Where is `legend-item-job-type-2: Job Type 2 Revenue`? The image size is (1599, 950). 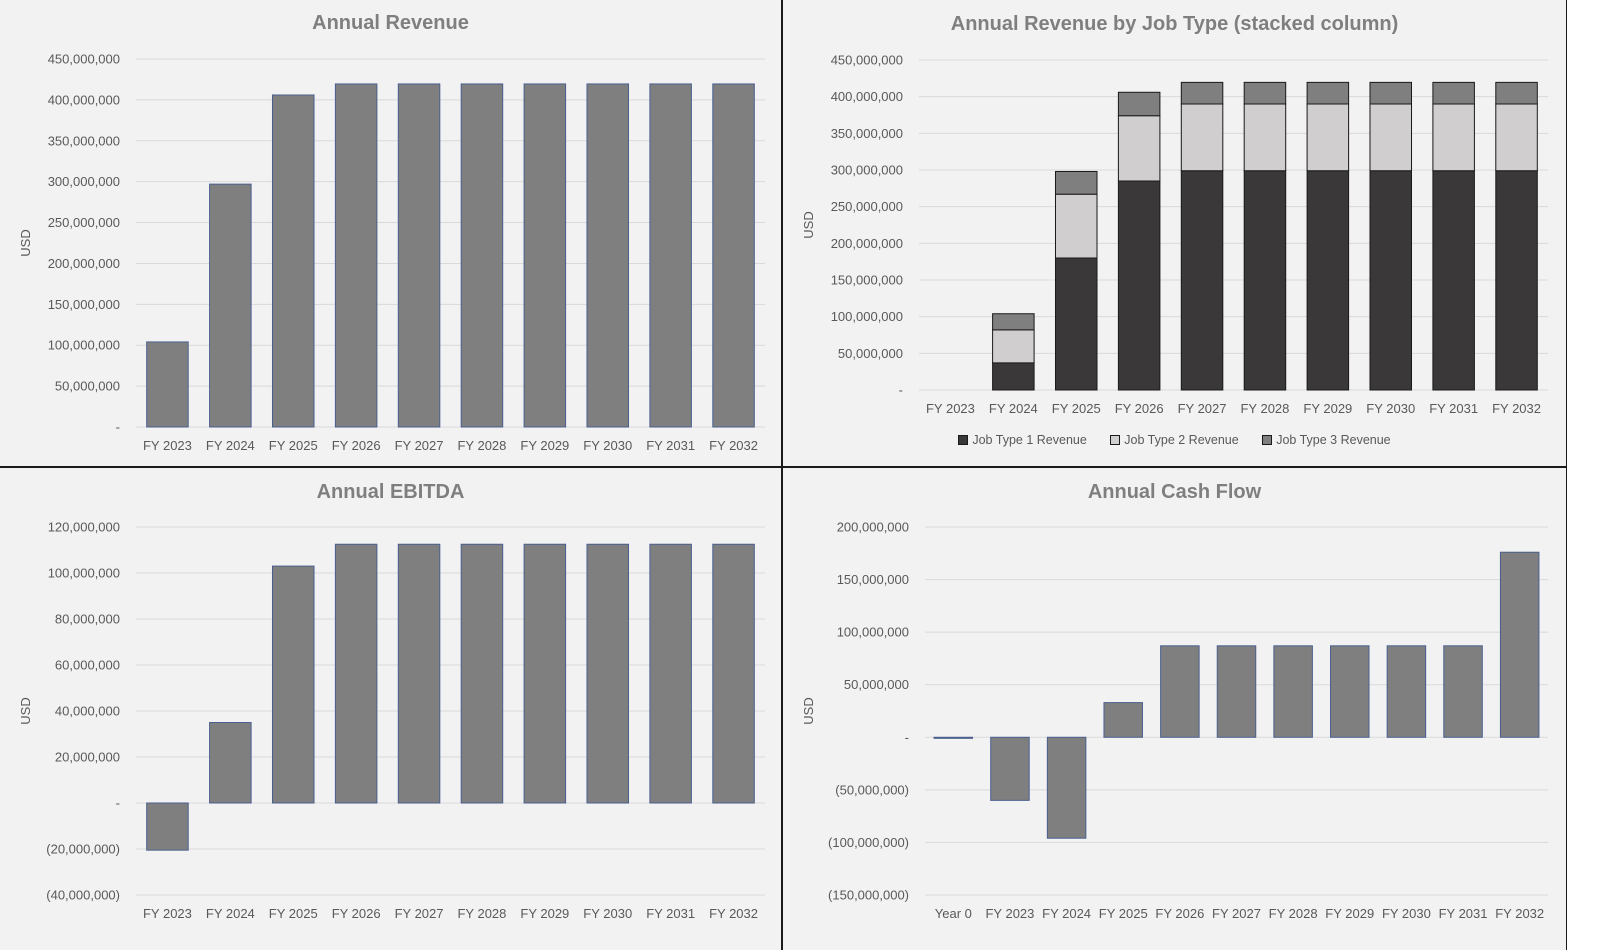
legend-item-job-type-2: Job Type 2 Revenue is located at coordinates (1174, 440).